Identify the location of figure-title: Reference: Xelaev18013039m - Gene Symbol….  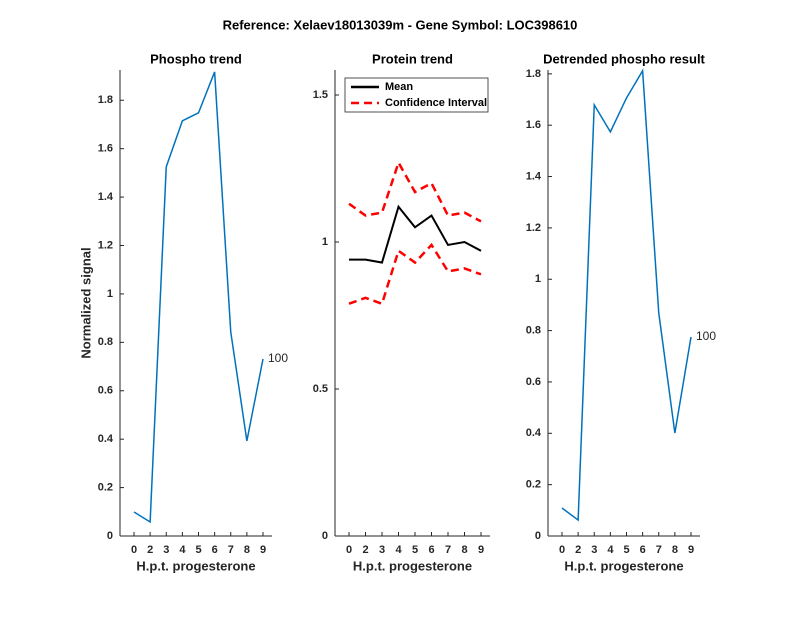
(400, 24).